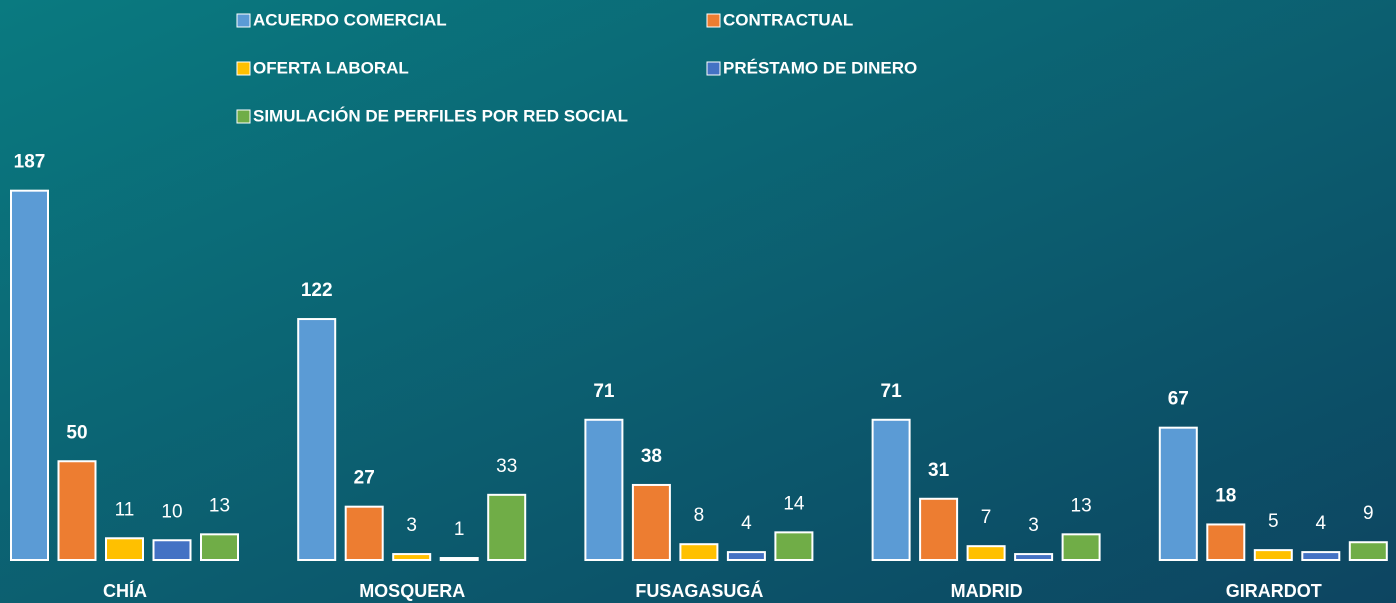  I want to click on data-label: 5, so click(1273, 521).